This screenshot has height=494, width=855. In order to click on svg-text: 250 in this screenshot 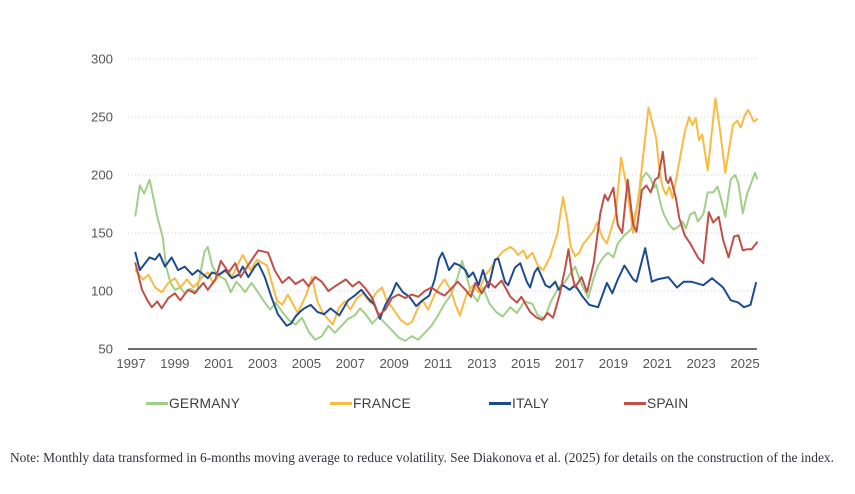, I will do `click(102, 117)`.